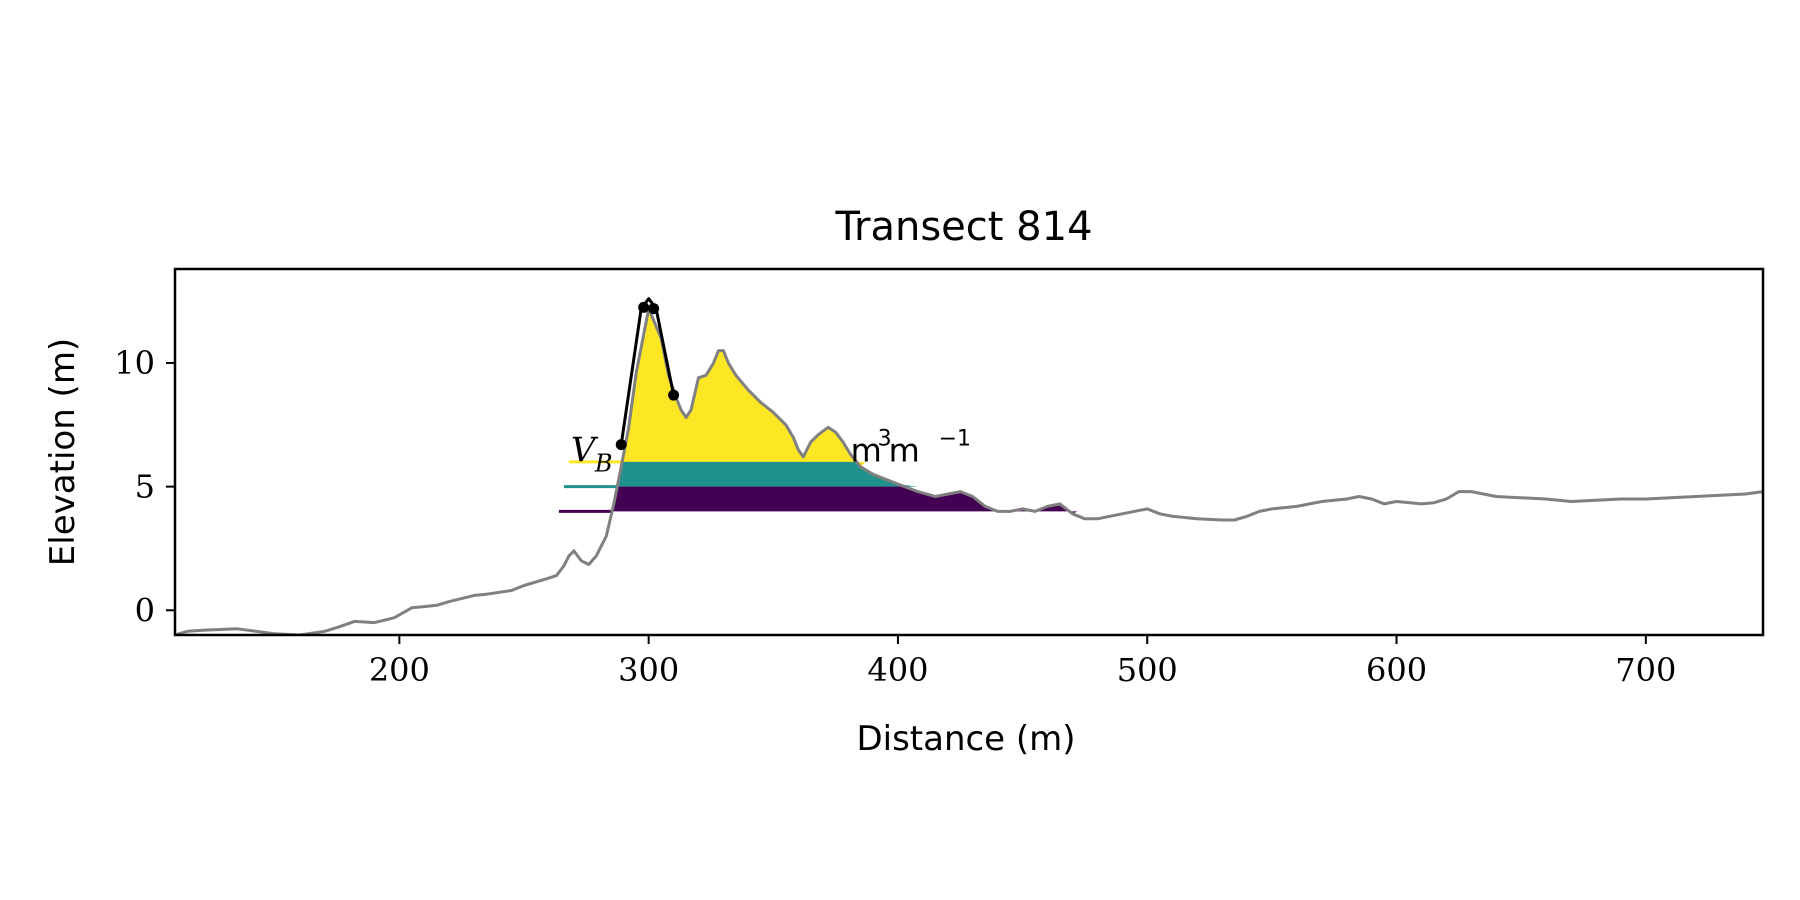  What do you see at coordinates (647, 371) in the screenshot?
I see `dune-crest-line` at bounding box center [647, 371].